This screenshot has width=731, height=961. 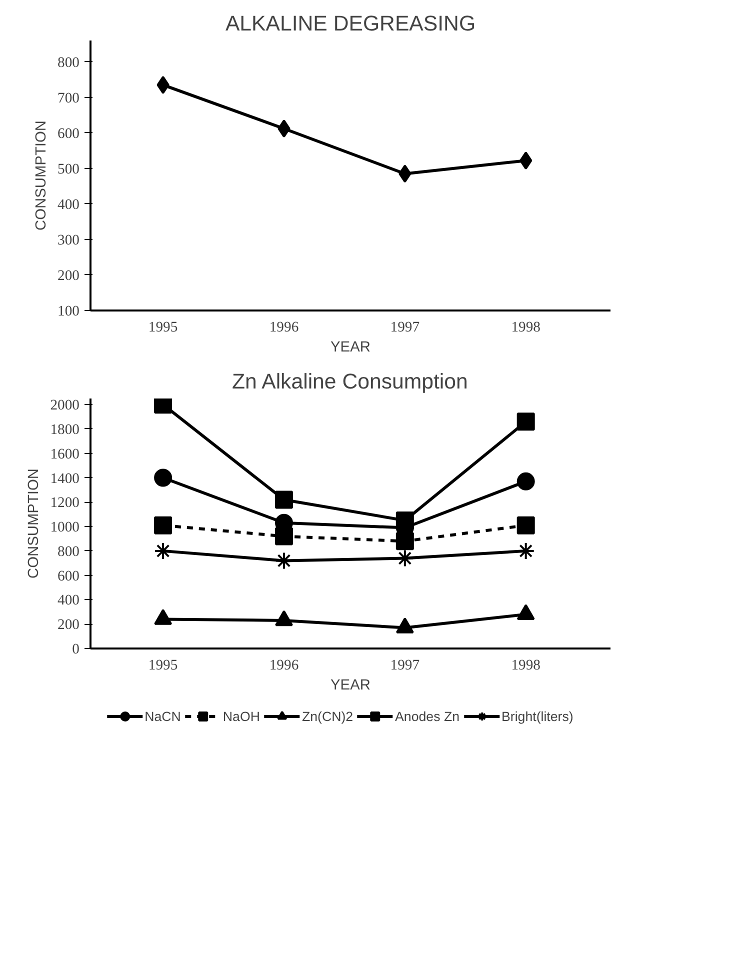 I want to click on y-tick-label: 1800, so click(x=65, y=430).